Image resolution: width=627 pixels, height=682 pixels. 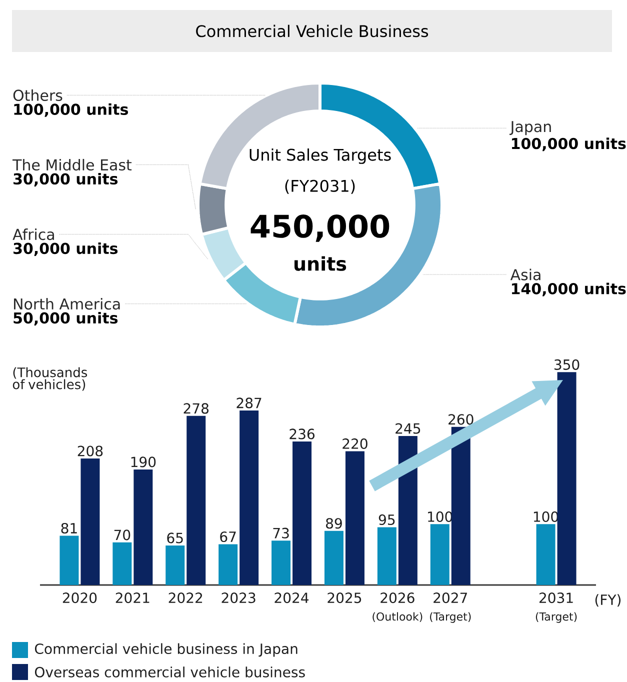 I want to click on chart-title: Commercial Vehicle Business, so click(x=312, y=31).